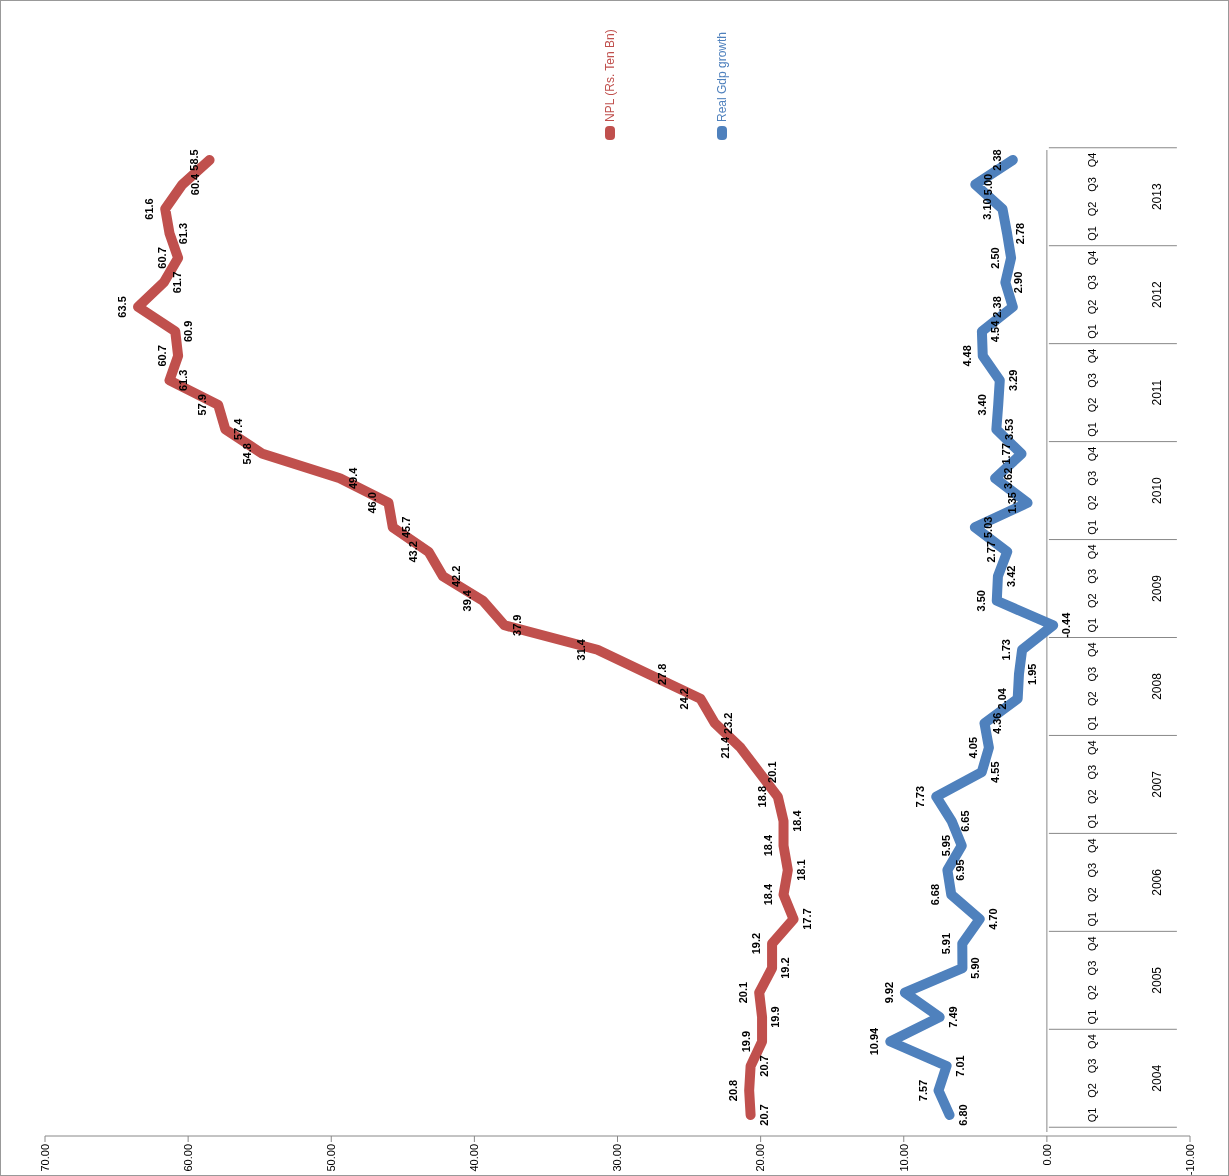 This screenshot has height=1176, width=1229. Describe the element at coordinates (1157, 784) in the screenshot. I see `annotation: 2007` at that location.